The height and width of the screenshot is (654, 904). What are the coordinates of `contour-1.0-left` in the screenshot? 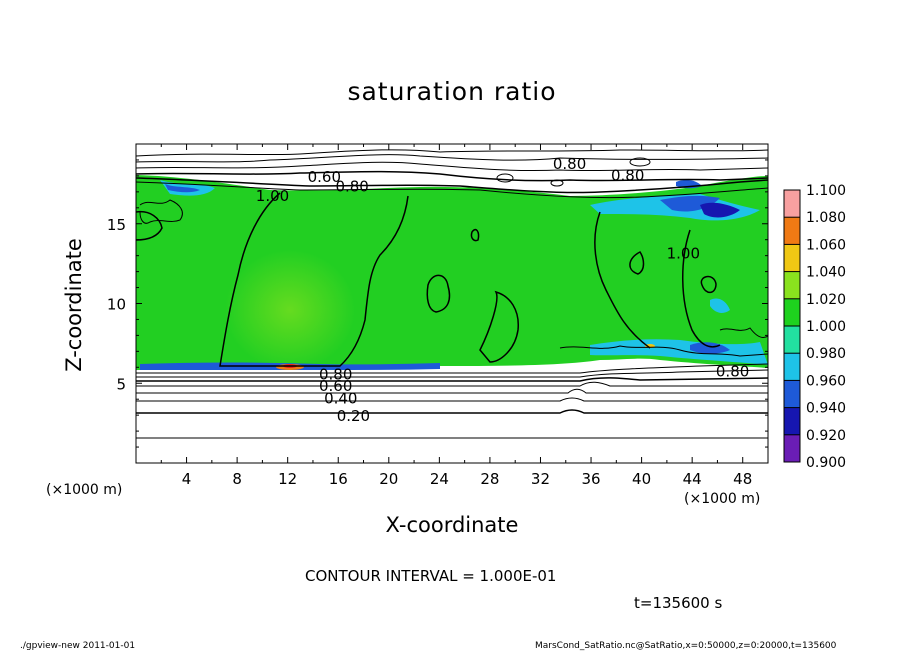 It's located at (149, 225).